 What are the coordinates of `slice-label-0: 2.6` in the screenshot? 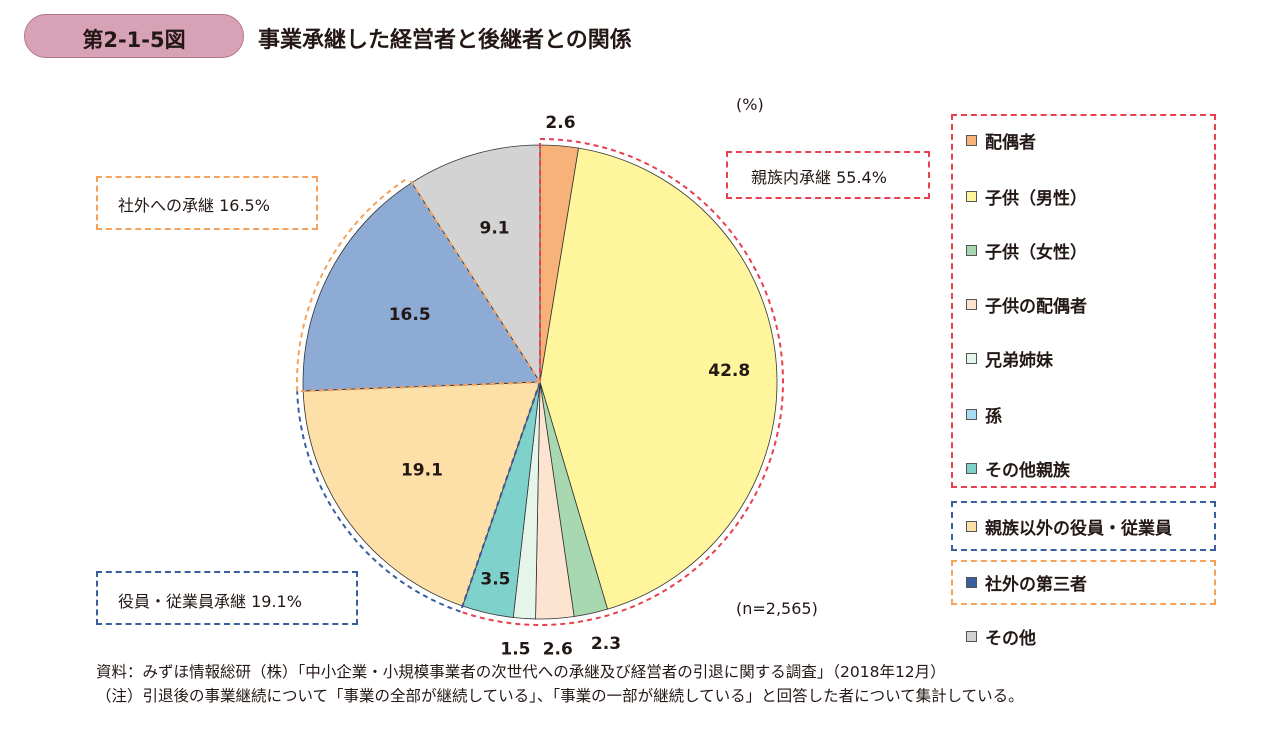 It's located at (560, 123).